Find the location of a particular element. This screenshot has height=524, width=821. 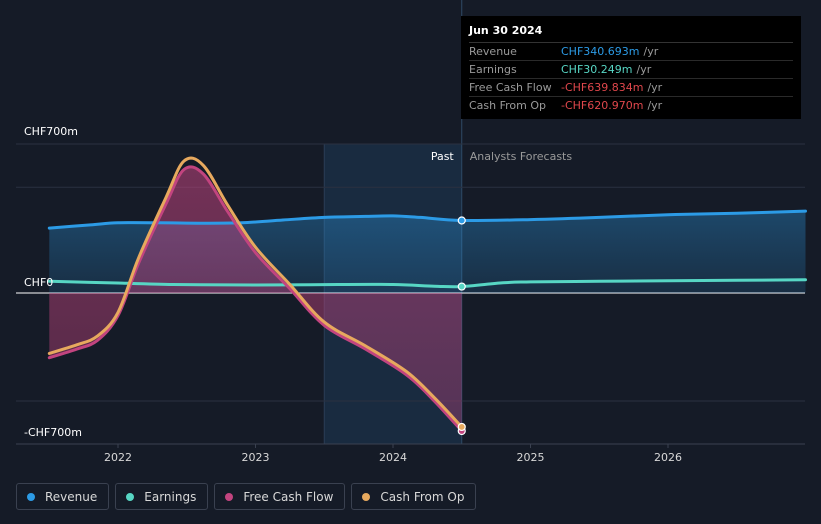

x-tick-label: 2026 is located at coordinates (668, 457).